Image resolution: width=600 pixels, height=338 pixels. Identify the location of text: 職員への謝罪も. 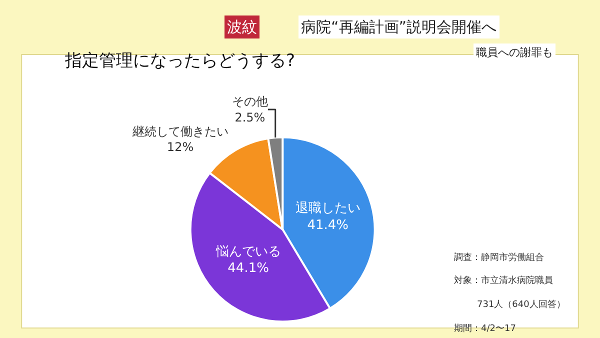
(514, 52).